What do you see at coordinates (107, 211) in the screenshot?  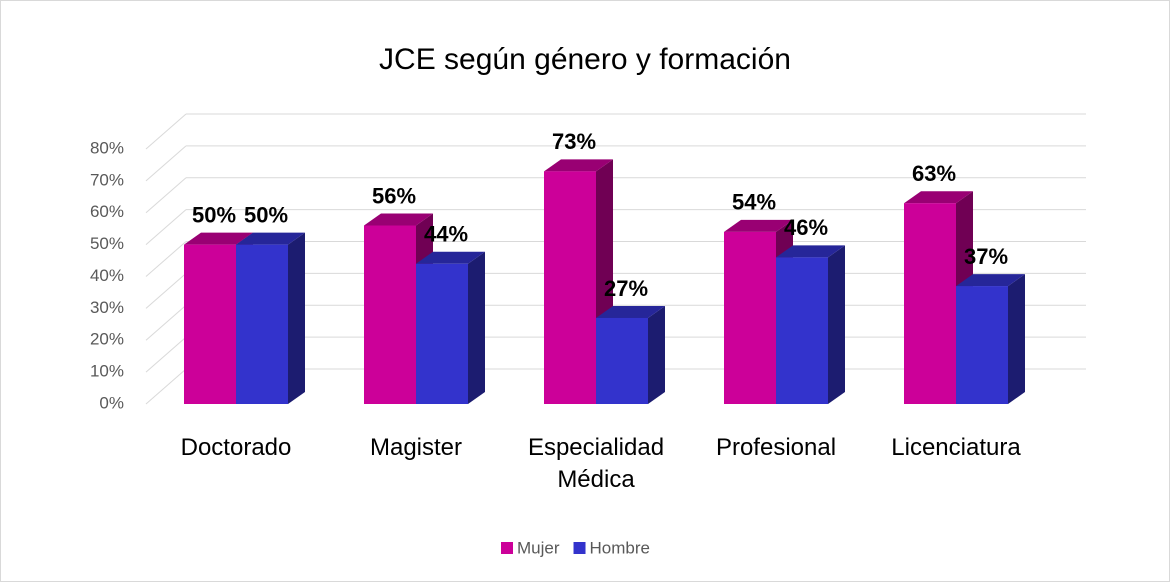 I see `y-tick-label: 60%` at bounding box center [107, 211].